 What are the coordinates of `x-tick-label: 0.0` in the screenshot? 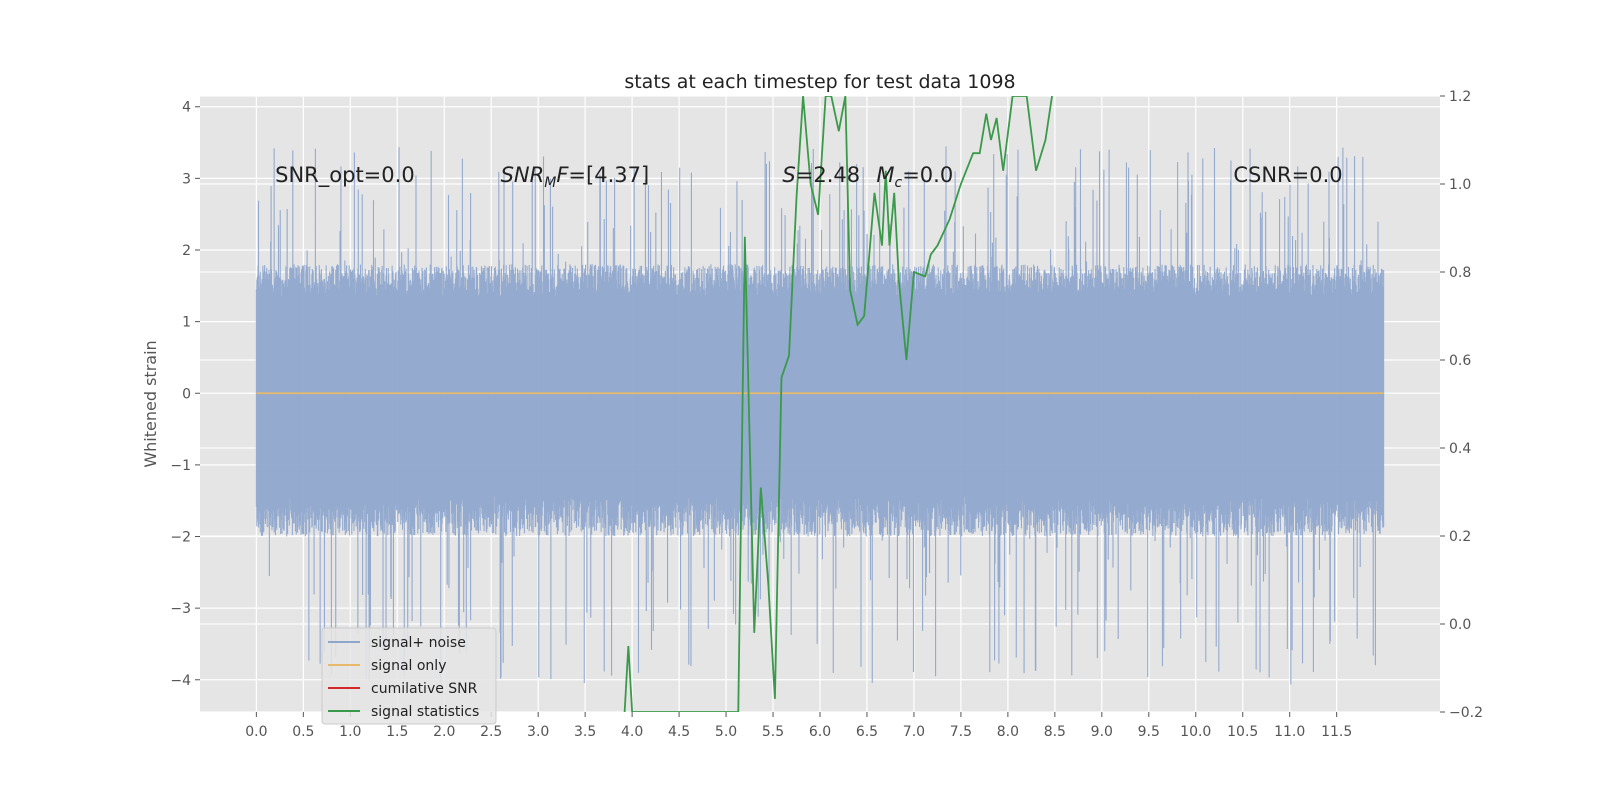 It's located at (256, 732).